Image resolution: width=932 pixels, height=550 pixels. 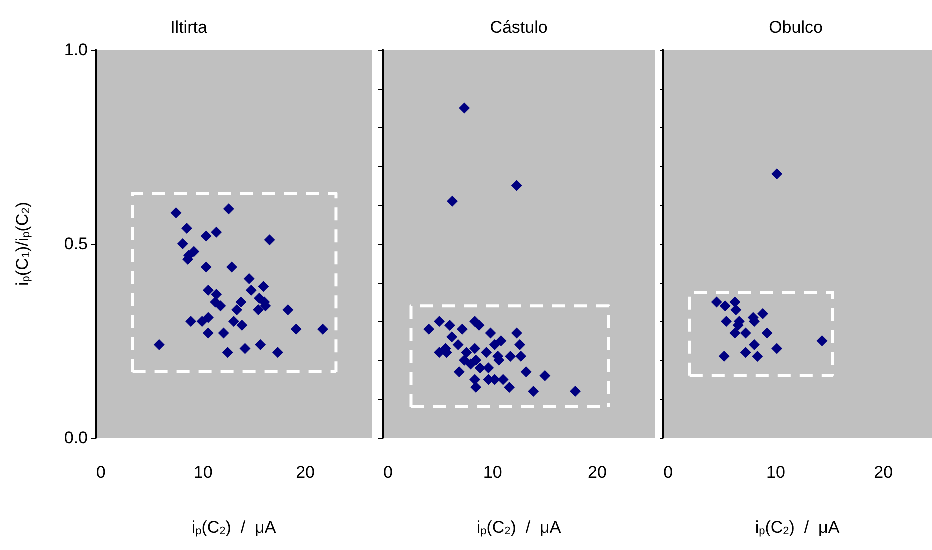 What do you see at coordinates (22, 244) in the screenshot?
I see `text: ip(C1)/ip(C2)` at bounding box center [22, 244].